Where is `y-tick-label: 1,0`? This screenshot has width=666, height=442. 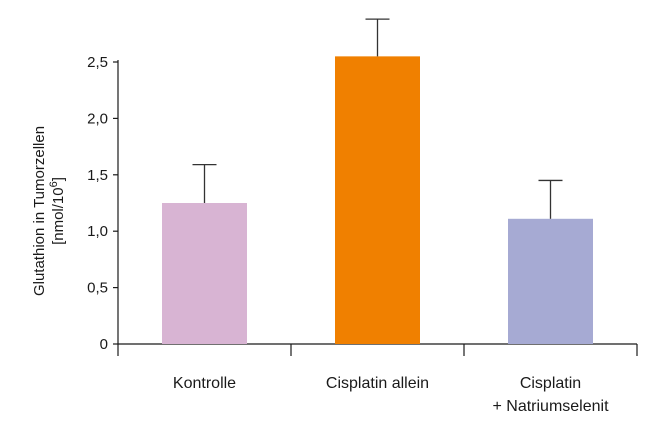 y-tick-label: 1,0 is located at coordinates (97, 231).